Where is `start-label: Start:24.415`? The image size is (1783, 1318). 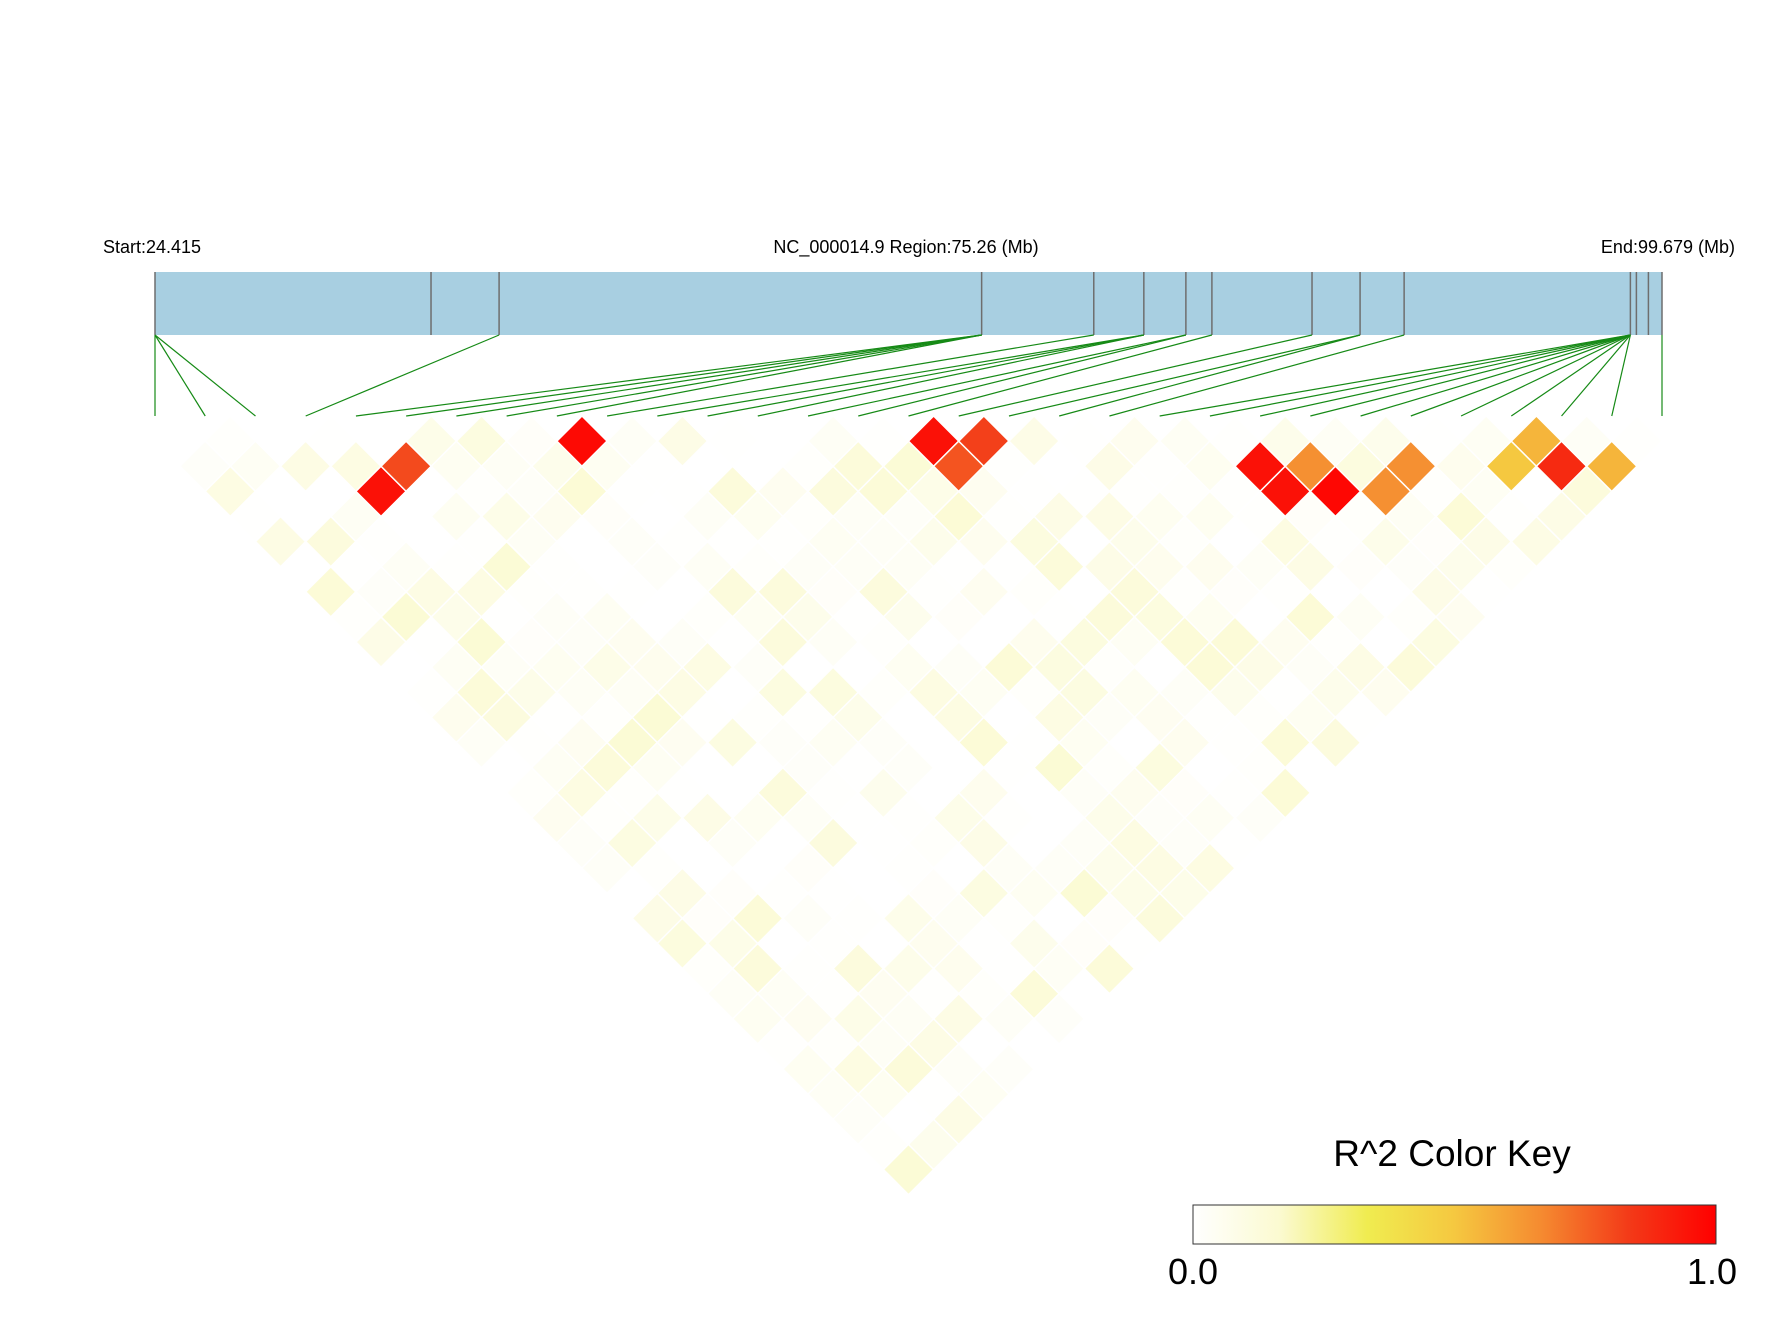 start-label: Start:24.415 is located at coordinates (152, 247).